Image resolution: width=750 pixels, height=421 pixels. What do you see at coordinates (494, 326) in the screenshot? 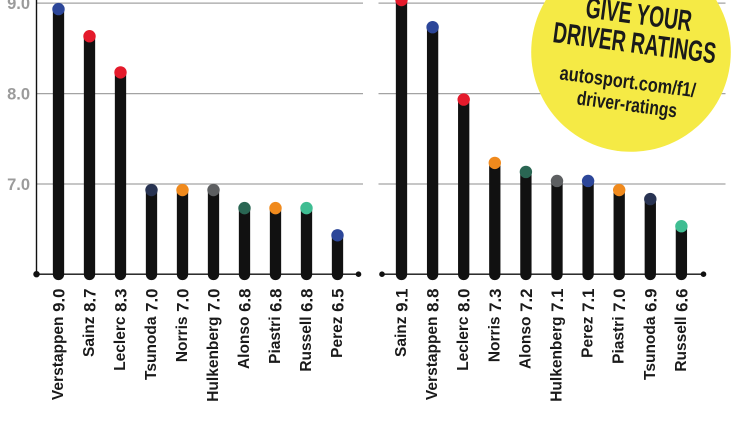
I see `svg-text: Norris 7.3` at bounding box center [494, 326].